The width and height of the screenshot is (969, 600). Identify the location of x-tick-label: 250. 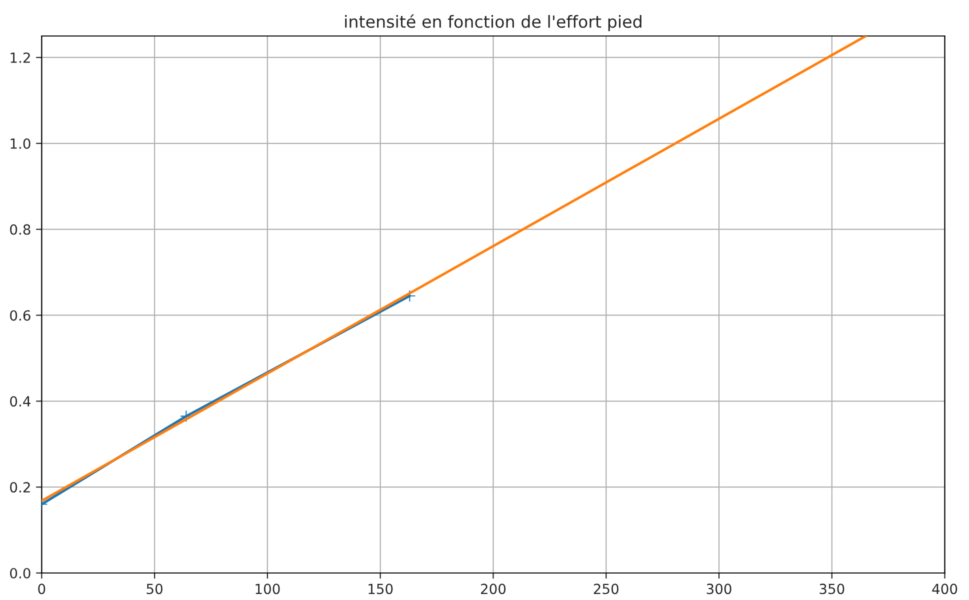
(606, 589).